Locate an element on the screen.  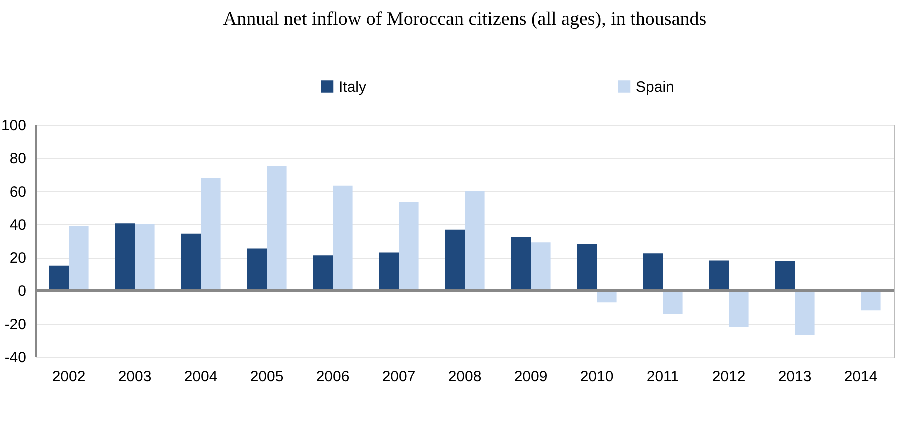
x-tick-label: 2003 is located at coordinates (135, 377).